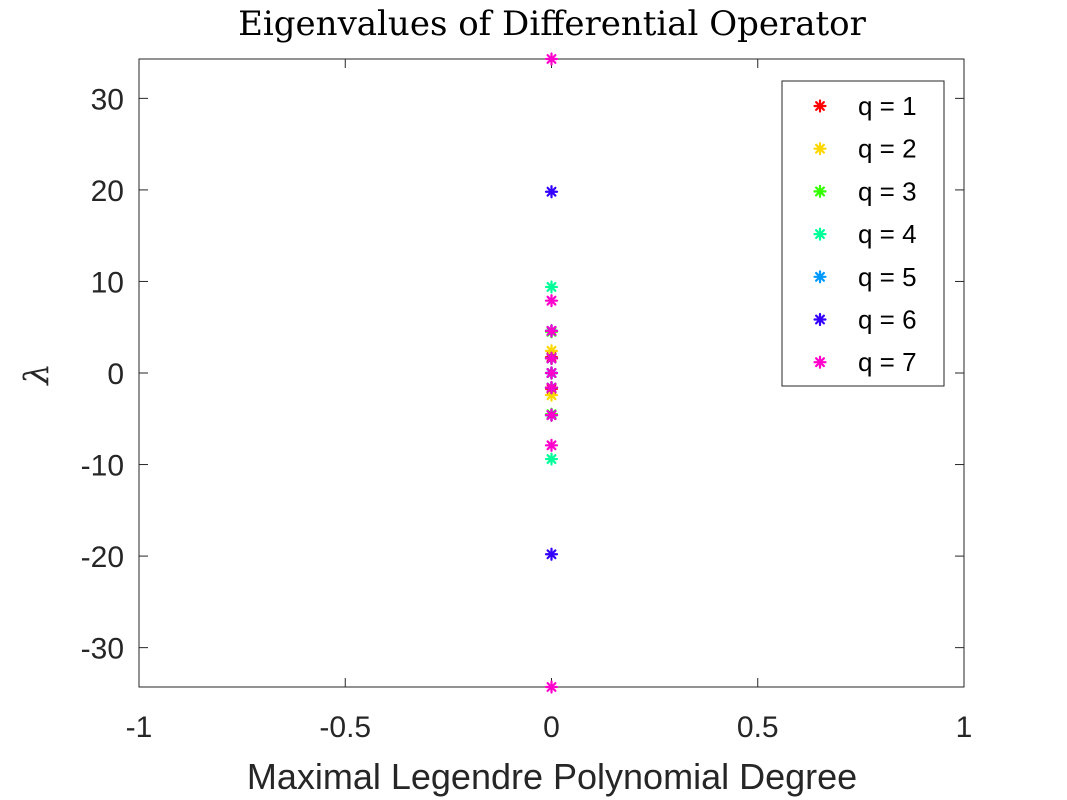 This screenshot has width=1067, height=800. What do you see at coordinates (887, 362) in the screenshot?
I see `legend-entry: q = 7` at bounding box center [887, 362].